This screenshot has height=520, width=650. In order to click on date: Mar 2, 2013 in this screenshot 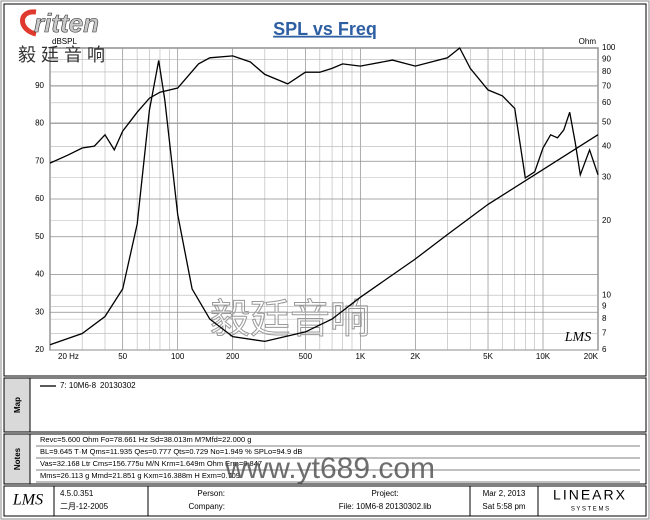, I will do `click(504, 493)`.